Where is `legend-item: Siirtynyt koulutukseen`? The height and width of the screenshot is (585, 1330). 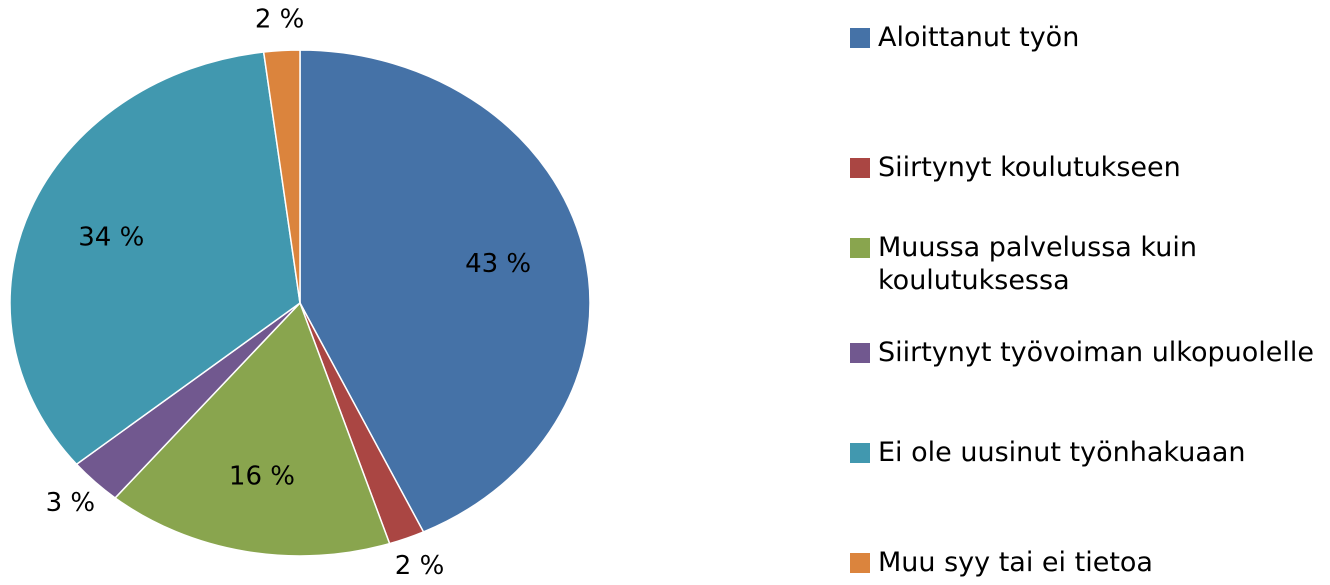 legend-item: Siirtynyt koulutukseen is located at coordinates (1085, 167).